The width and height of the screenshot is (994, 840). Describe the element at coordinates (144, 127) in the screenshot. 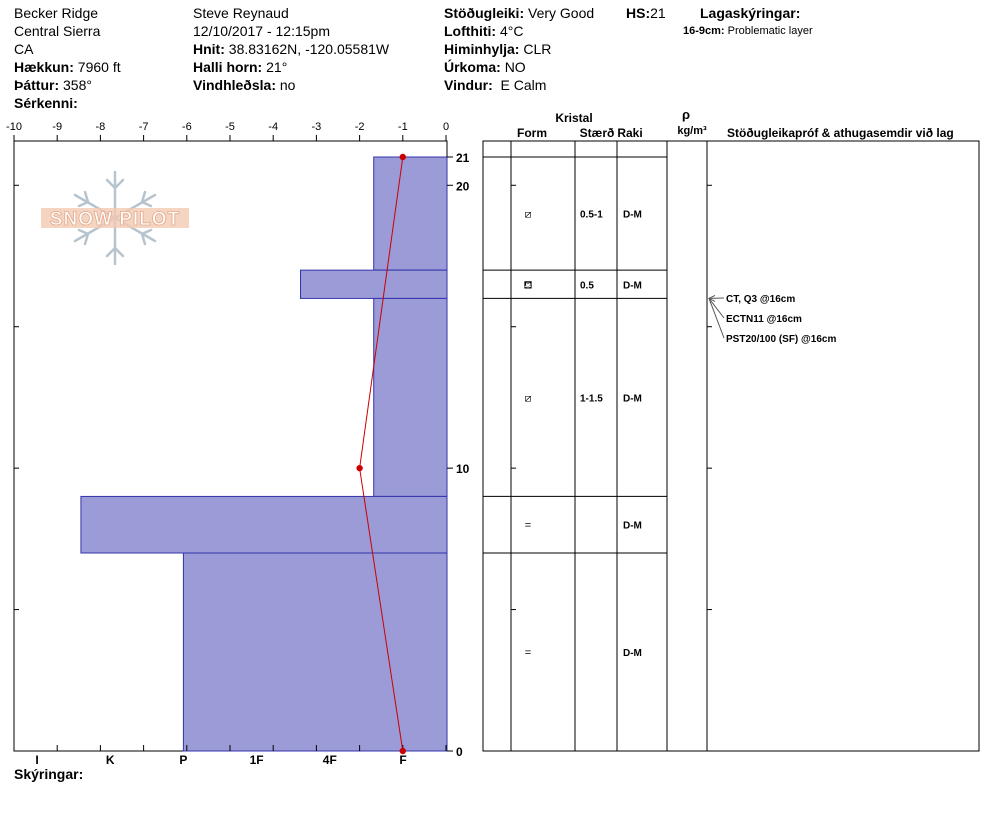

I see `temp-tick-label: -7` at that location.